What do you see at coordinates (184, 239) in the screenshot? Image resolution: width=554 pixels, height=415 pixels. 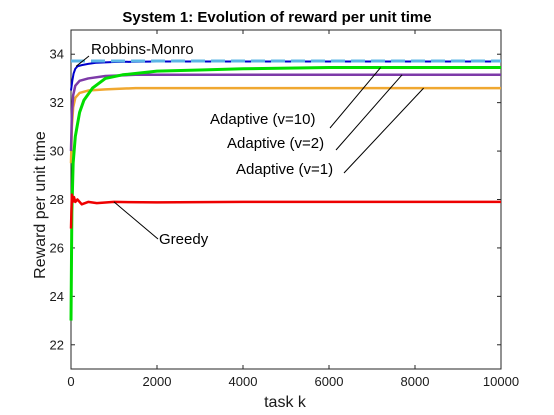 I see `annotation-greedy: Greedy` at bounding box center [184, 239].